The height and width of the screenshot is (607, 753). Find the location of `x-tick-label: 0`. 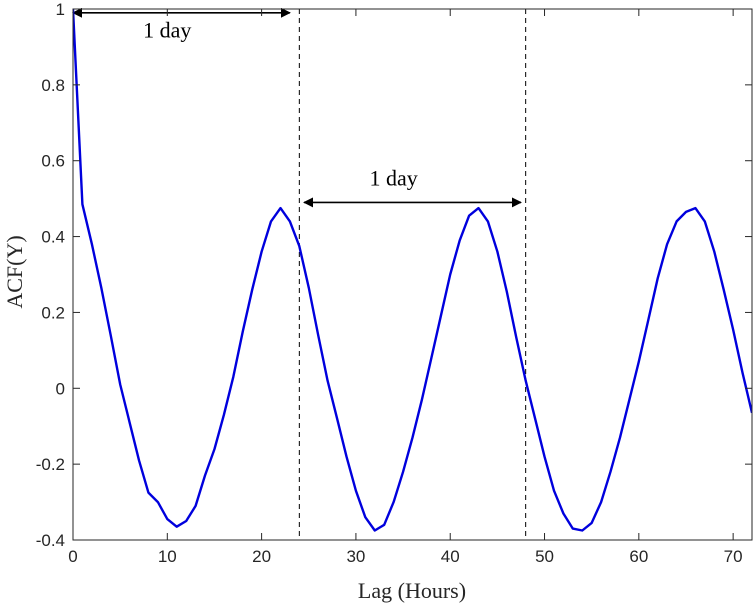

x-tick-label: 0 is located at coordinates (72, 556).